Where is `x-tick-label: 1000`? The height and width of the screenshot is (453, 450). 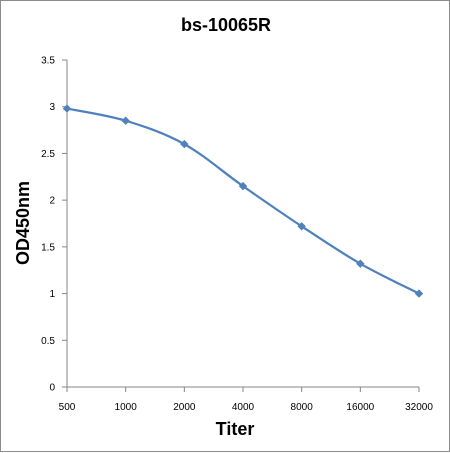 x-tick-label: 1000 is located at coordinates (126, 407).